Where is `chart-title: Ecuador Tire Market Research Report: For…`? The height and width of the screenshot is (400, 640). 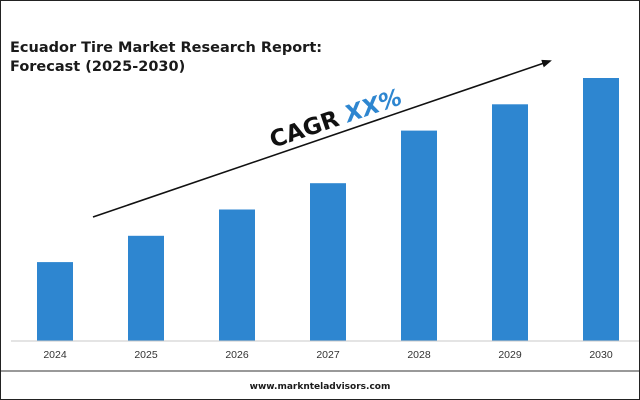
chart-title: Ecuador Tire Market Research Report: For… is located at coordinates (166, 58).